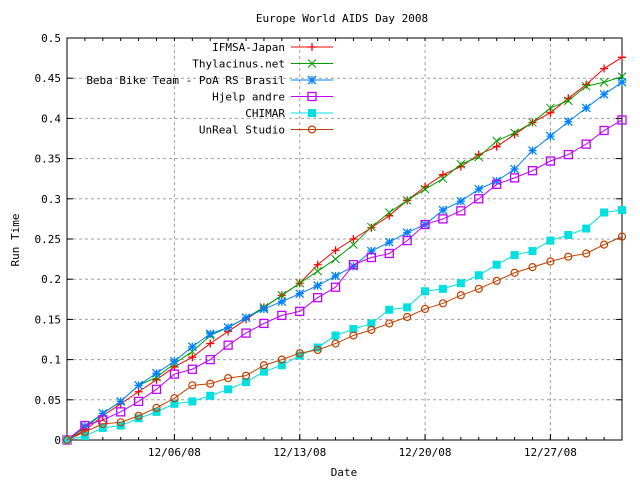  Describe the element at coordinates (242, 130) in the screenshot. I see `legend-label: UnReal Studio` at that location.